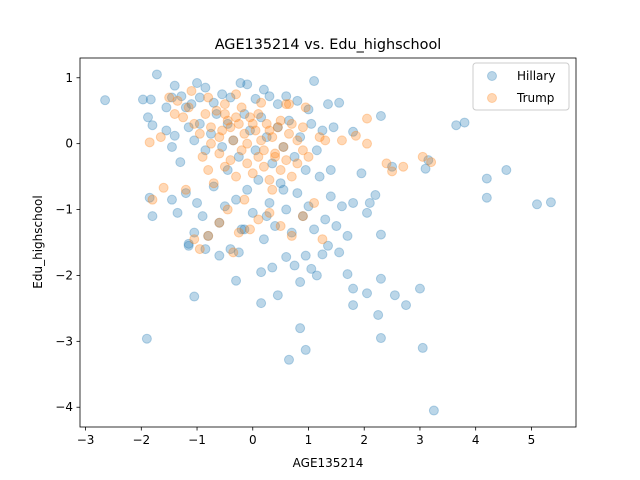 This screenshot has height=480, width=640. Describe the element at coordinates (492, 98) in the screenshot. I see `legend-marker-trump` at that location.